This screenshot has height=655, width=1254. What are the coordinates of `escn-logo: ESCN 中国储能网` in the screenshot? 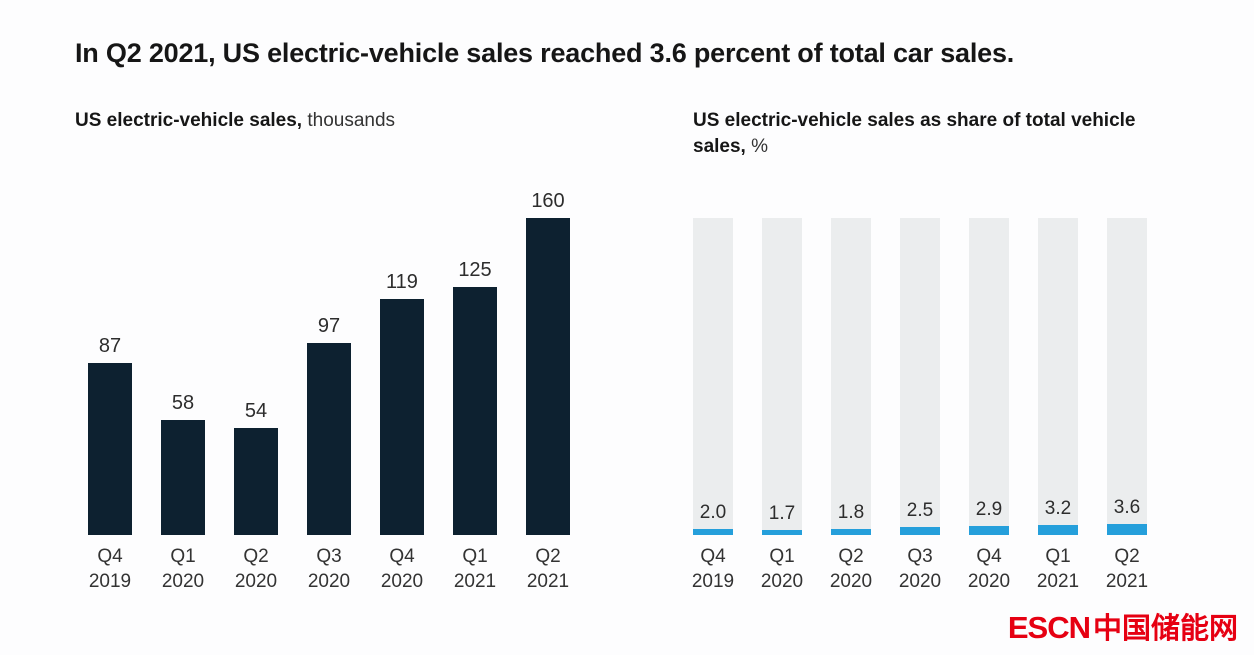 It's located at (1123, 626).